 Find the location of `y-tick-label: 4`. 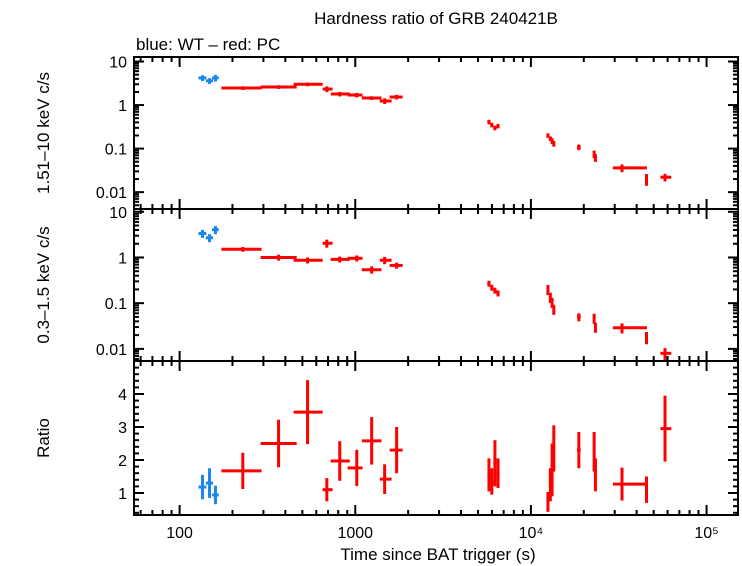

y-tick-label: 4 is located at coordinates (122, 395).